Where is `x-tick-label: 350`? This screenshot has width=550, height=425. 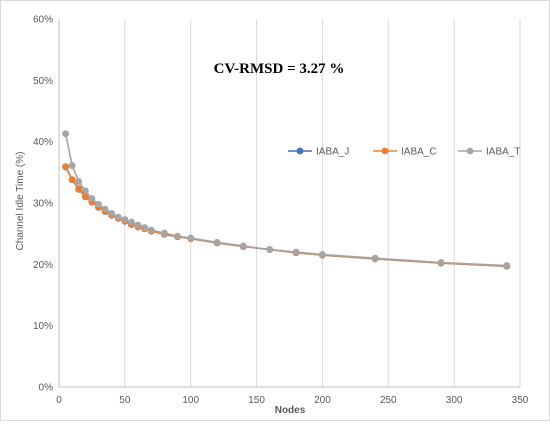 x-tick-label: 350 is located at coordinates (520, 400).